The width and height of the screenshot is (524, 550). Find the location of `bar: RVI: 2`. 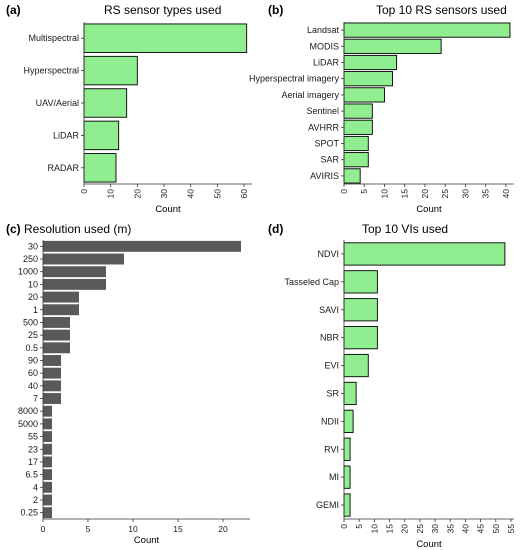

bar: RVI: 2 is located at coordinates (347, 449).